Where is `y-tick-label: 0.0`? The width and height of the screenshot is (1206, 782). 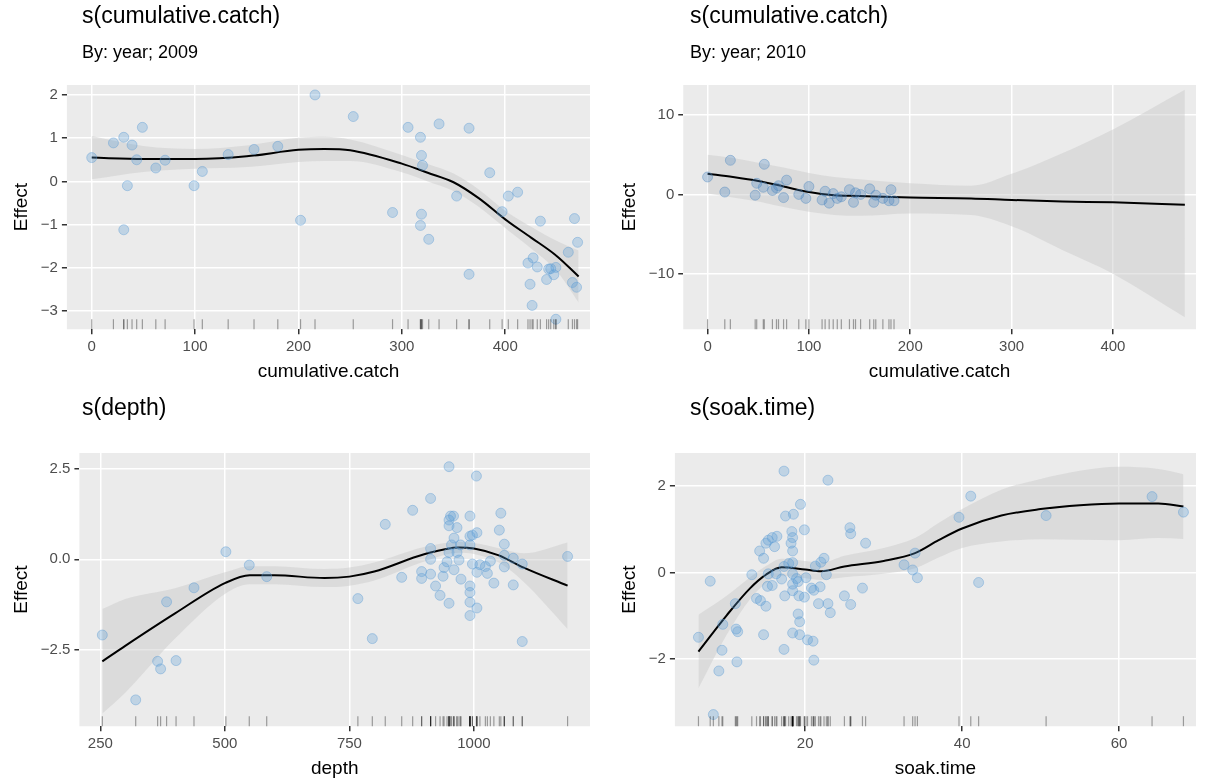
y-tick-label: 0.0 is located at coordinates (60, 558).